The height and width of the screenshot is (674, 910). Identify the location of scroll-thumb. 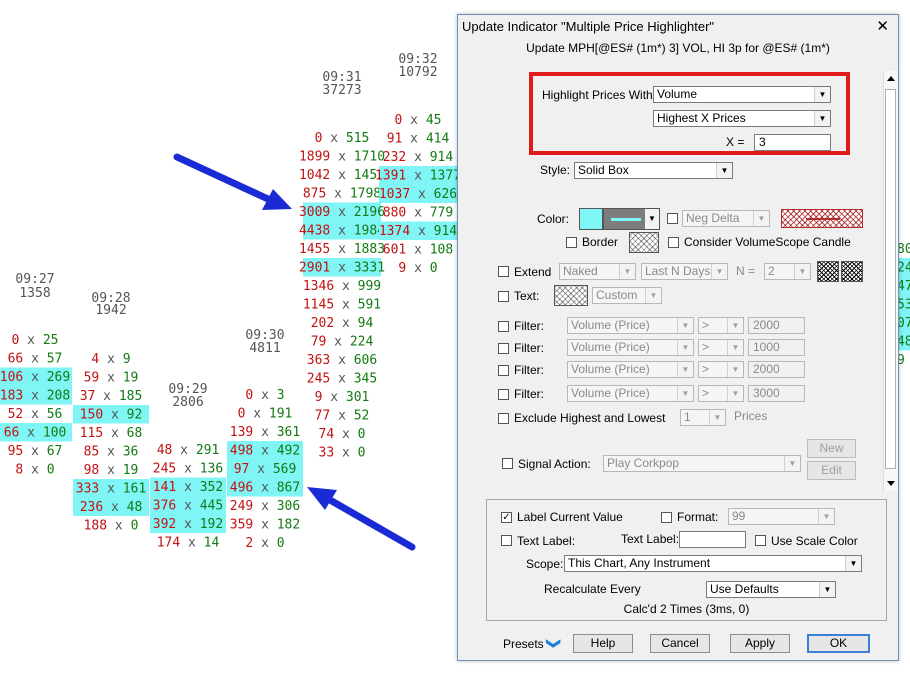
(890, 279).